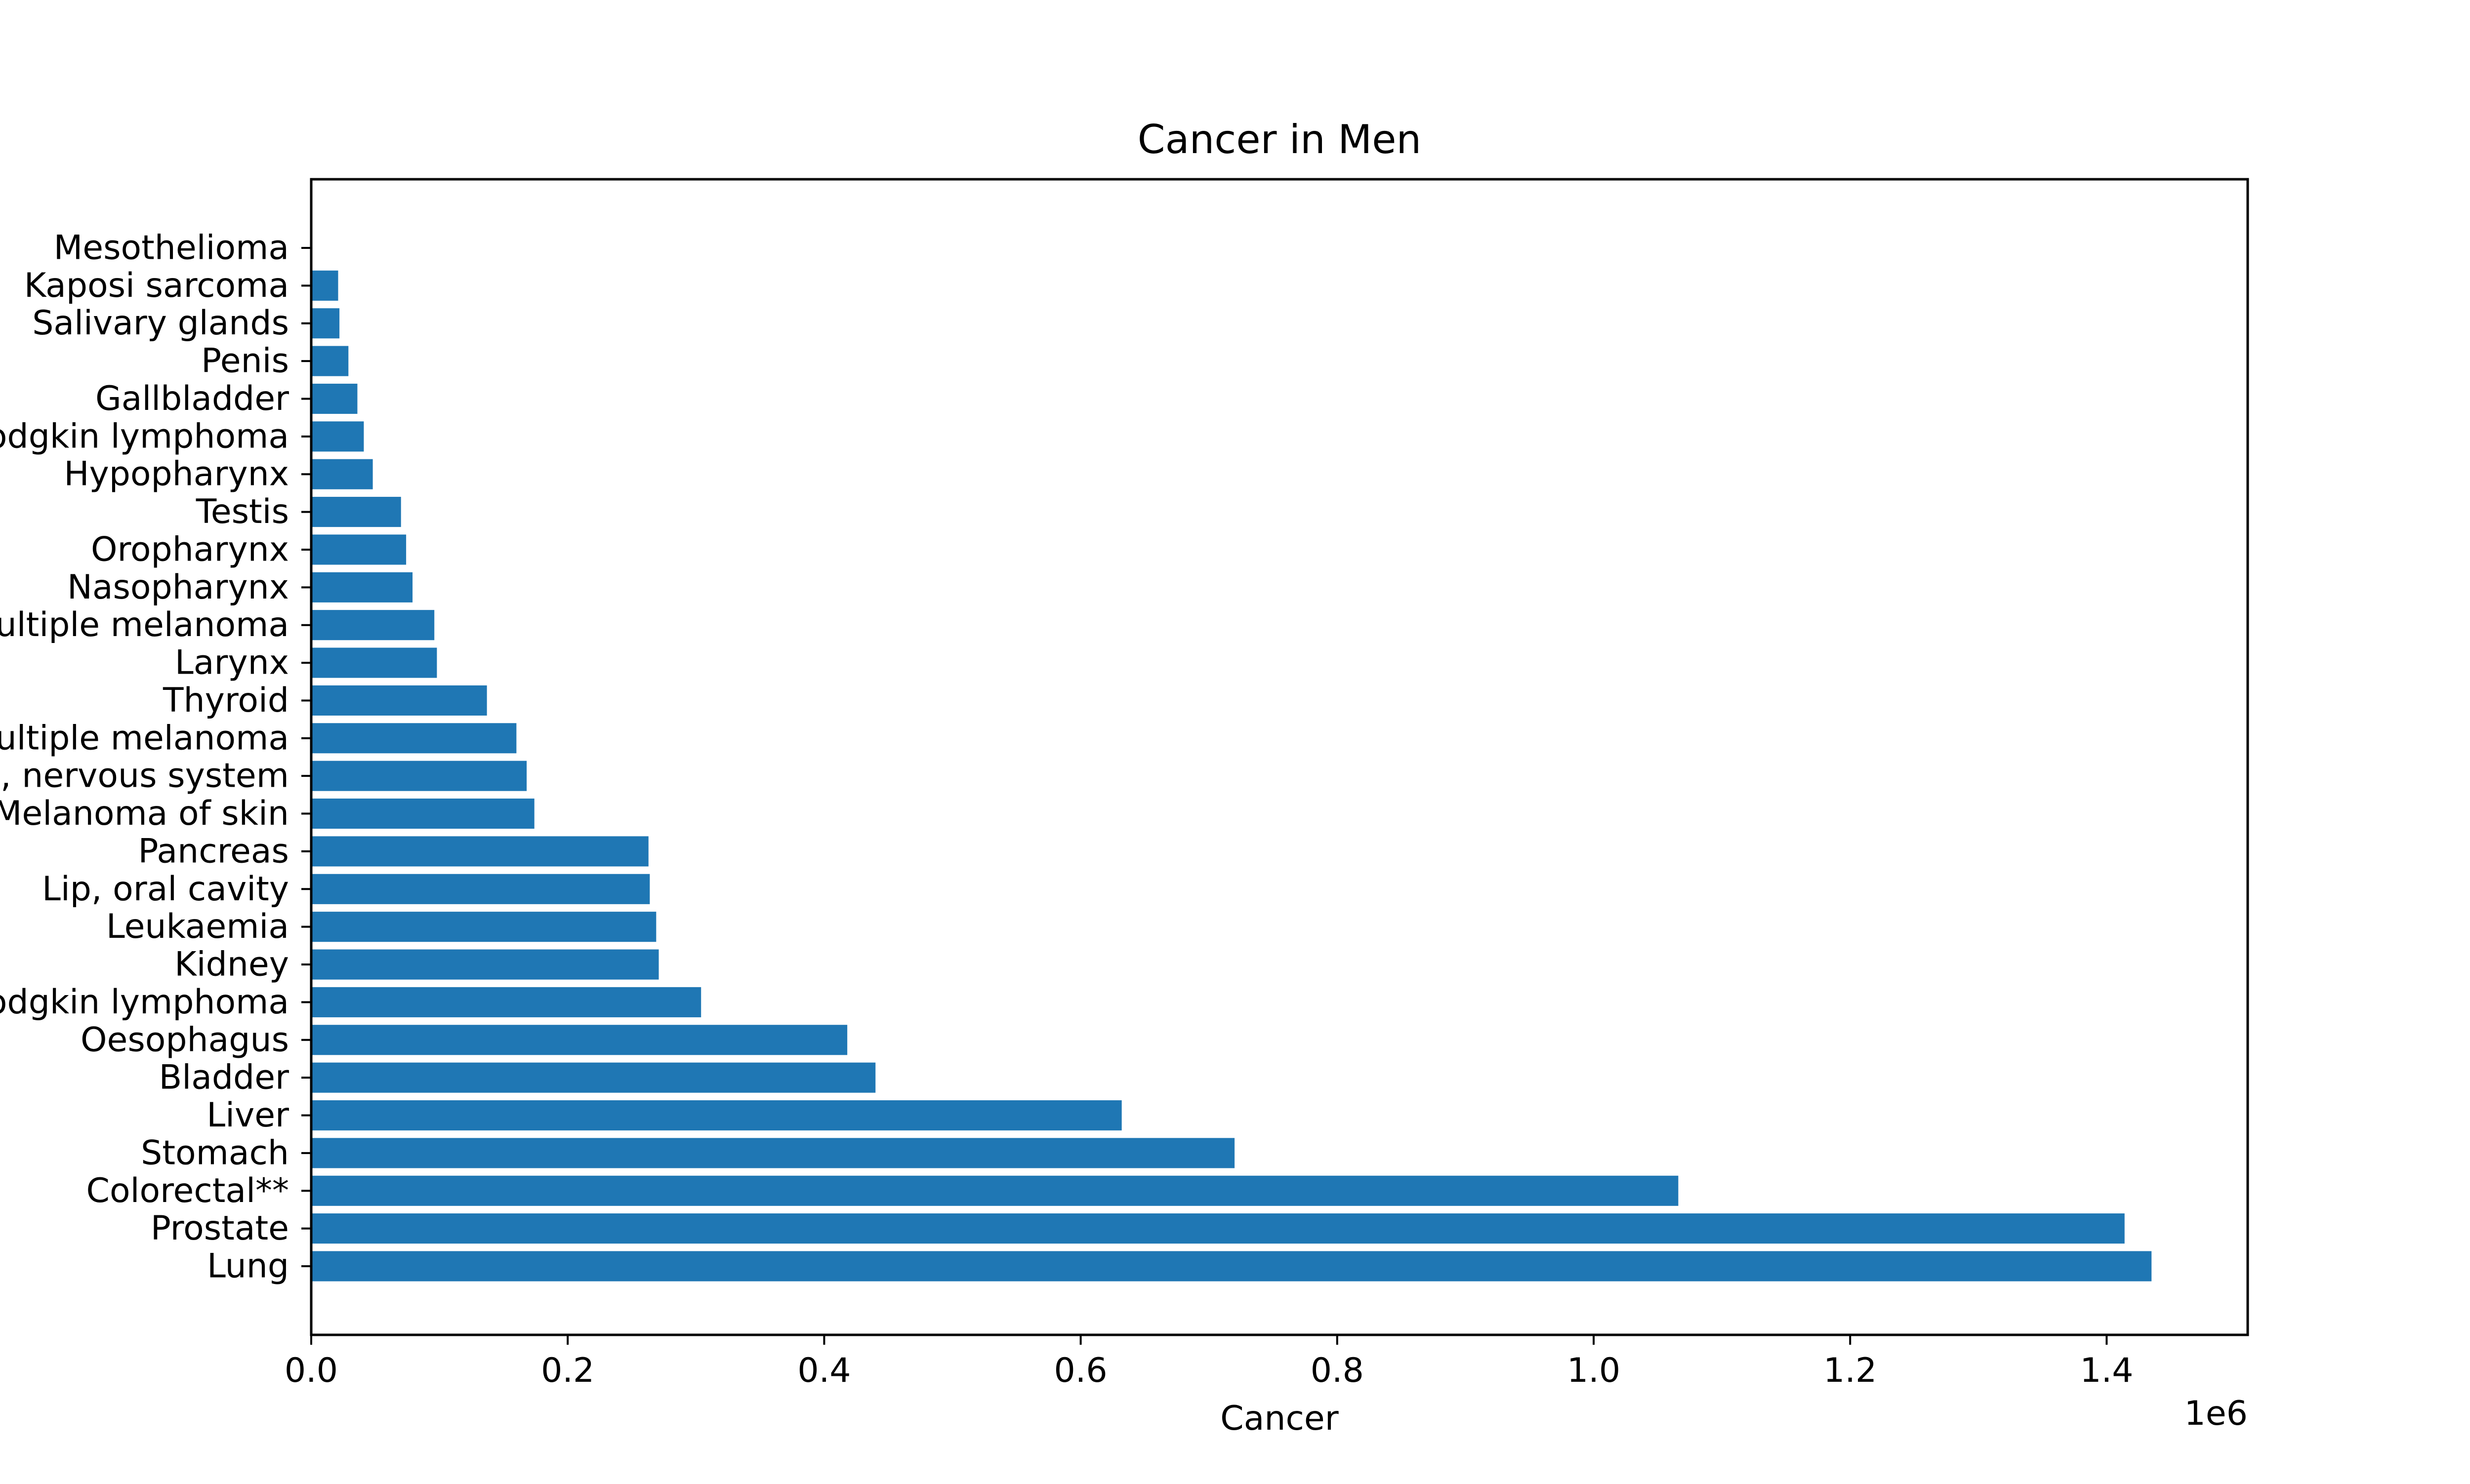 The image size is (2470, 1484). I want to click on y-tick-label: Liver, so click(247, 1115).